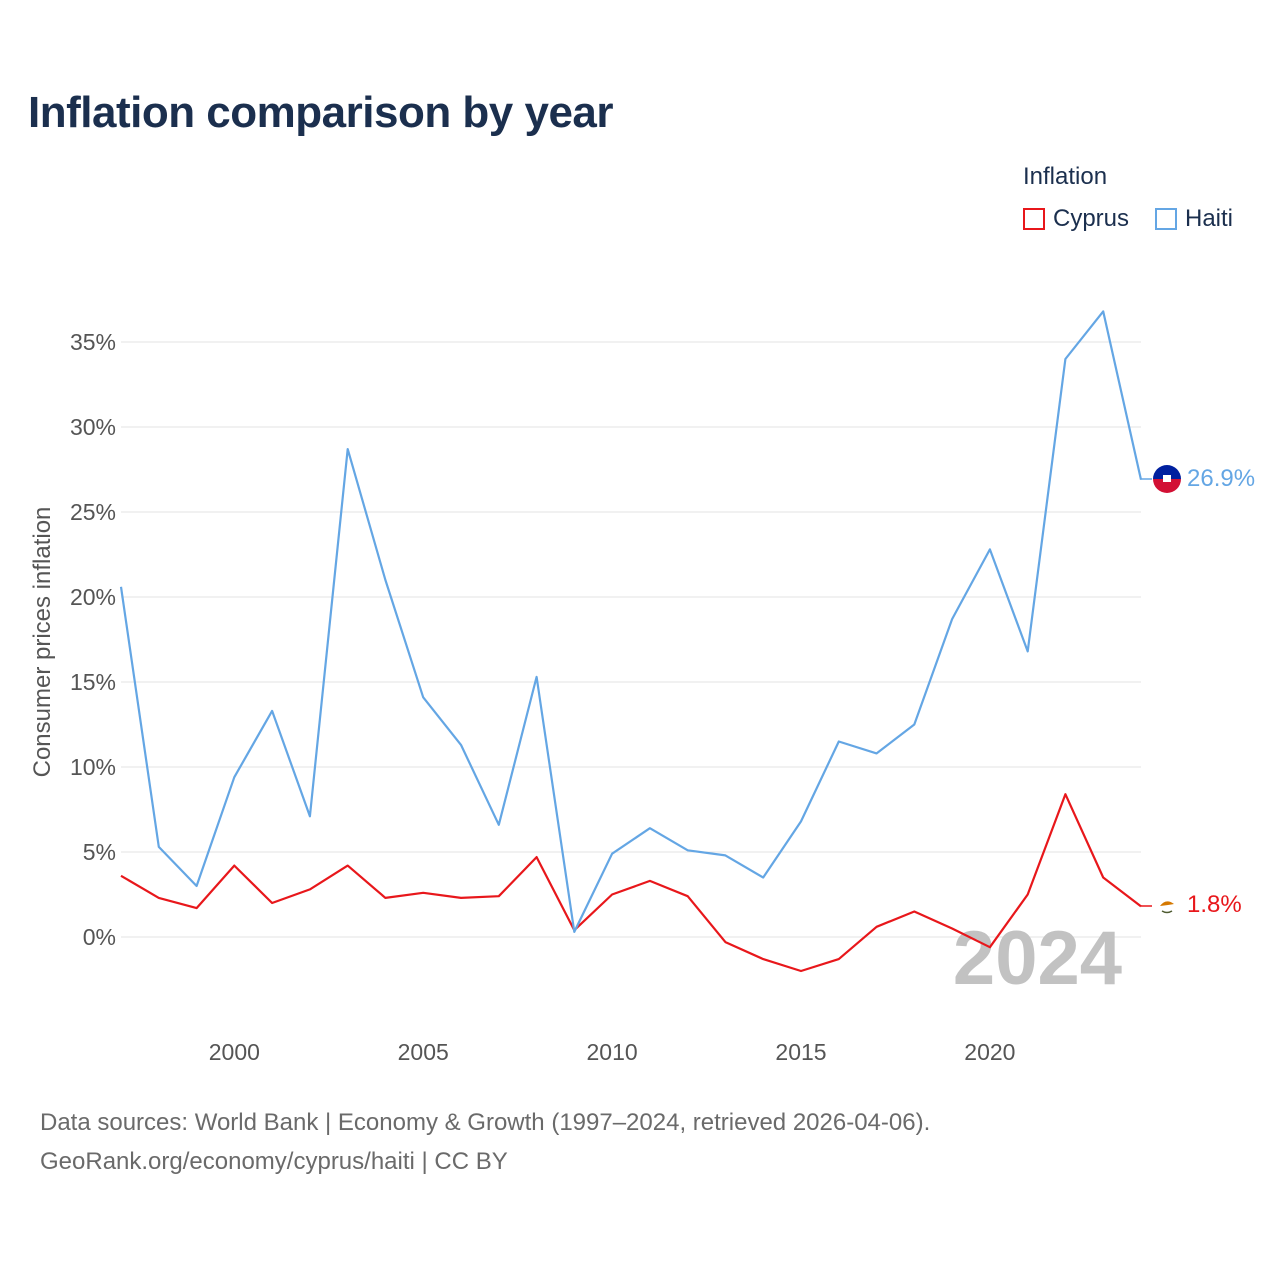 Image resolution: width=1280 pixels, height=1280 pixels. I want to click on source-line-2: GeoRank.org/economy/cyprus/haiti | CC BY, so click(274, 1161).